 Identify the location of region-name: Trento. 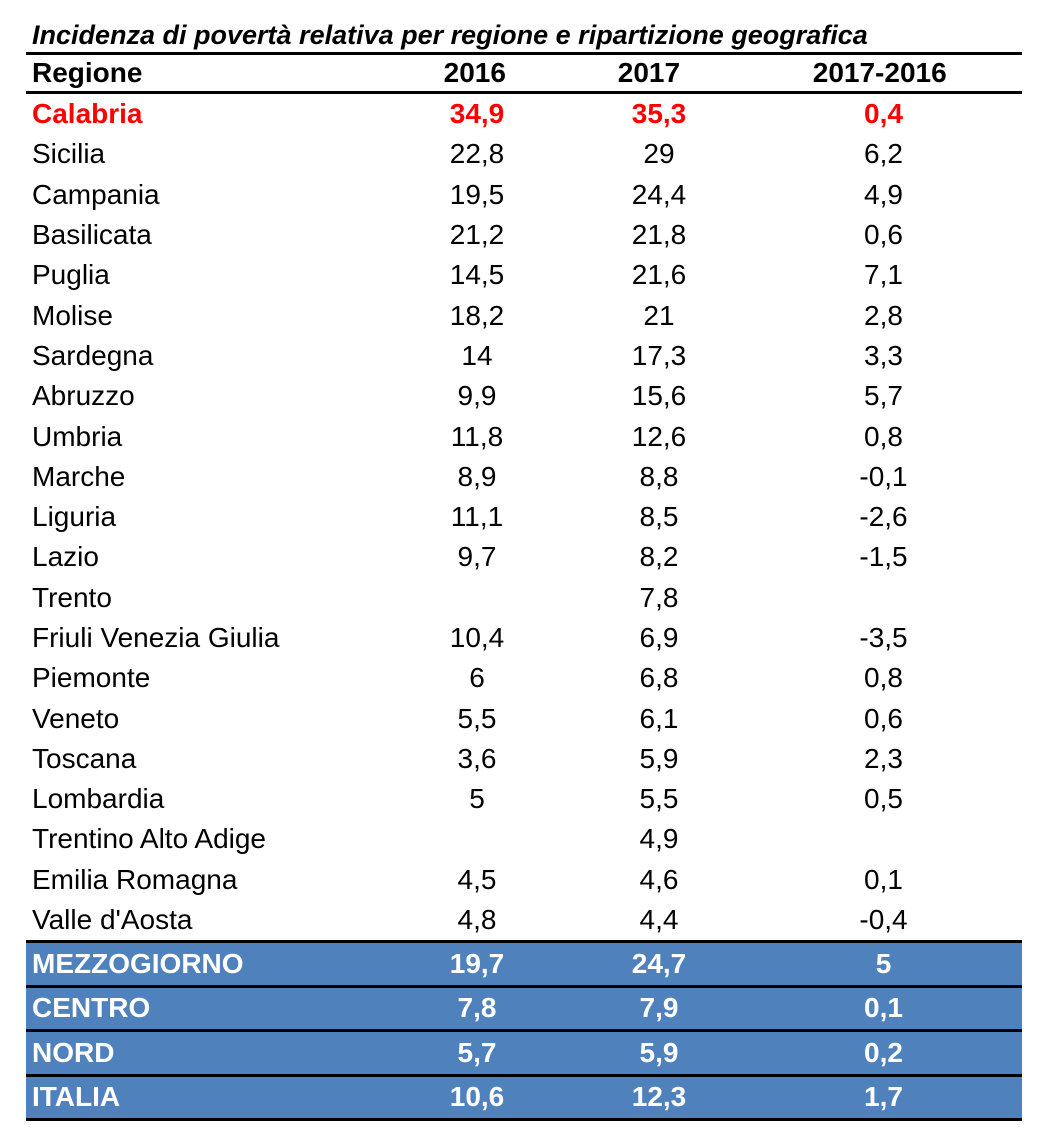
(72, 597).